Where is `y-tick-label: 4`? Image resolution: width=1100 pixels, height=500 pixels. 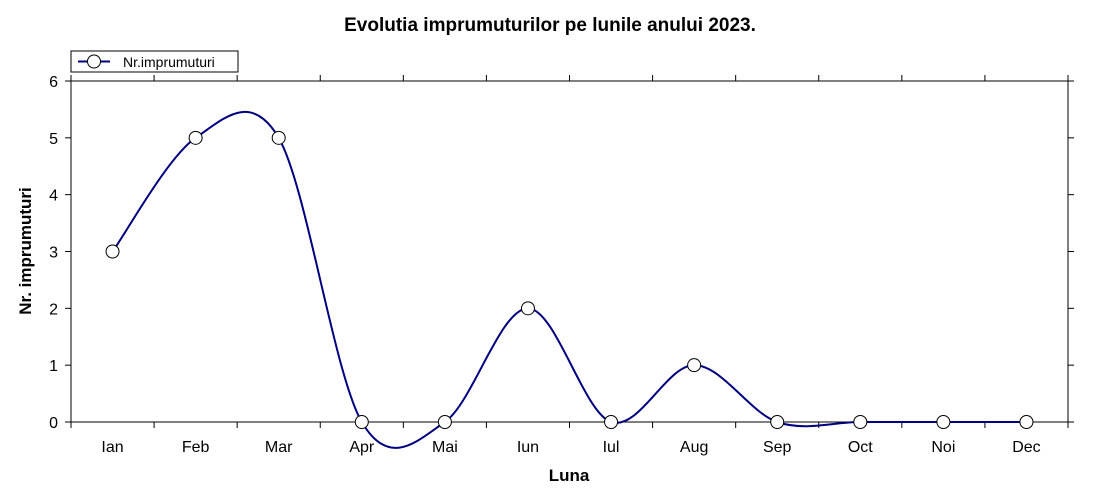 y-tick-label: 4 is located at coordinates (53, 196).